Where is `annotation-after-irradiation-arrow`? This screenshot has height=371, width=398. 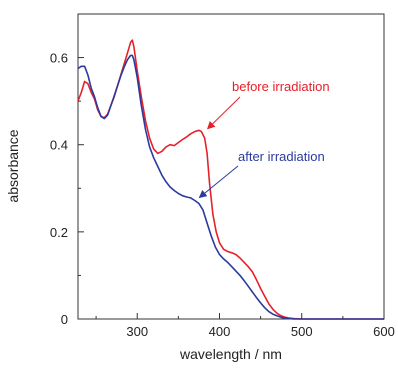 annotation-after-irradiation-arrow is located at coordinates (218, 182).